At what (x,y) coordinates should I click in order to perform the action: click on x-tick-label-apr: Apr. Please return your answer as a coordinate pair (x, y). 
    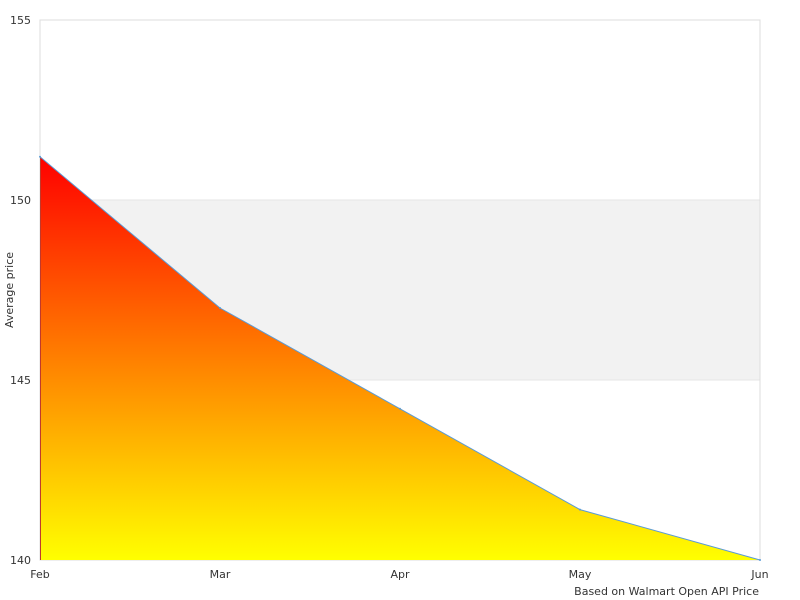
    Looking at the image, I should click on (400, 574).